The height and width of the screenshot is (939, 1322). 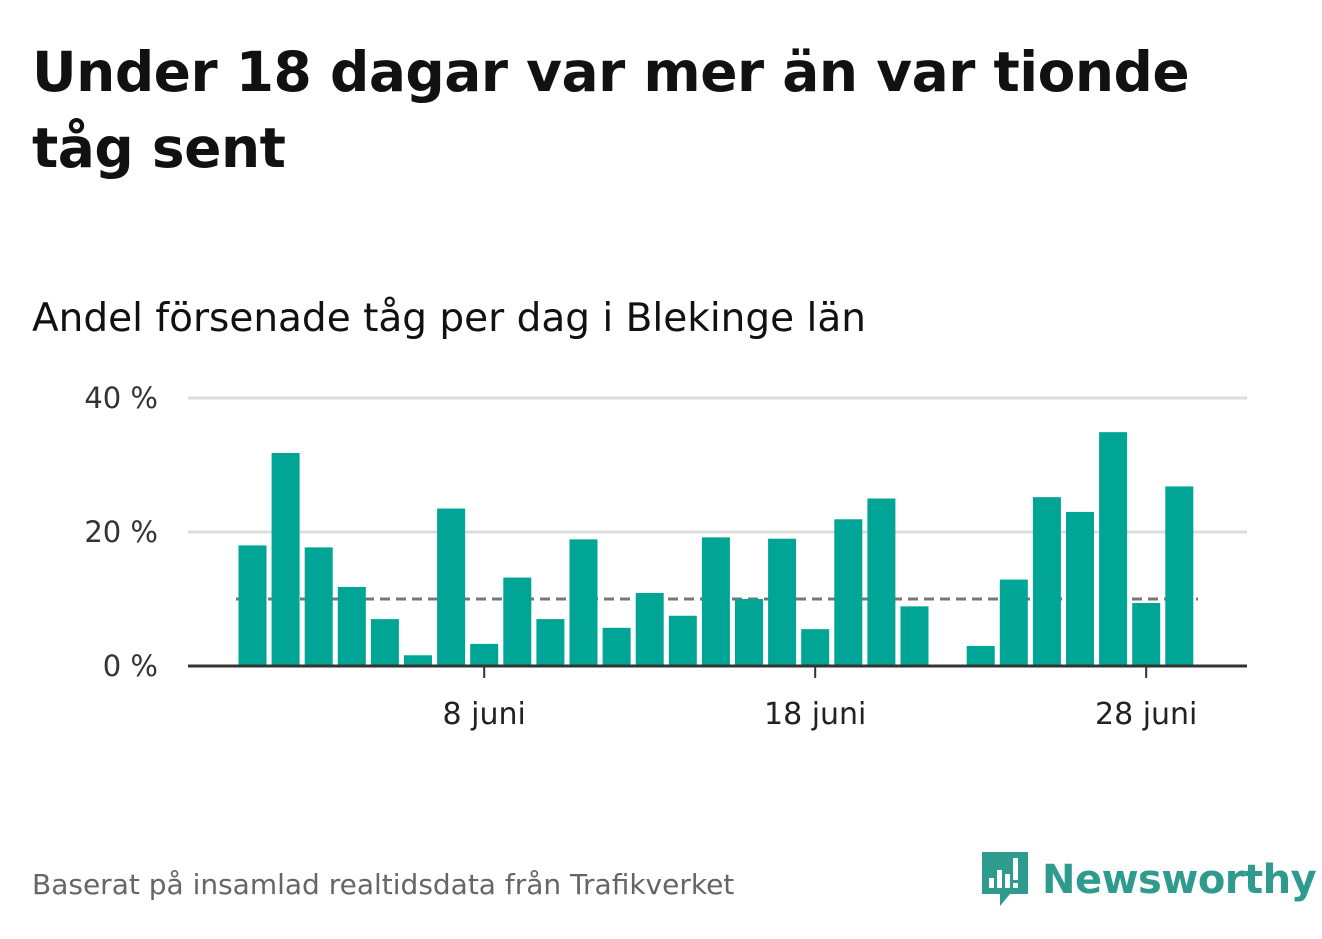 I want to click on x-tick-label: 8 juni, so click(x=484, y=714).